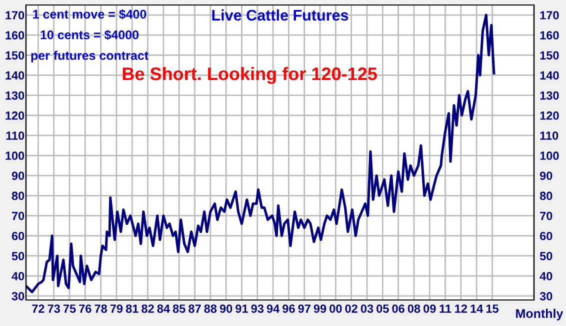 The width and height of the screenshot is (566, 326). What do you see at coordinates (461, 308) in the screenshot?
I see `x-tick-label: 12` at bounding box center [461, 308].